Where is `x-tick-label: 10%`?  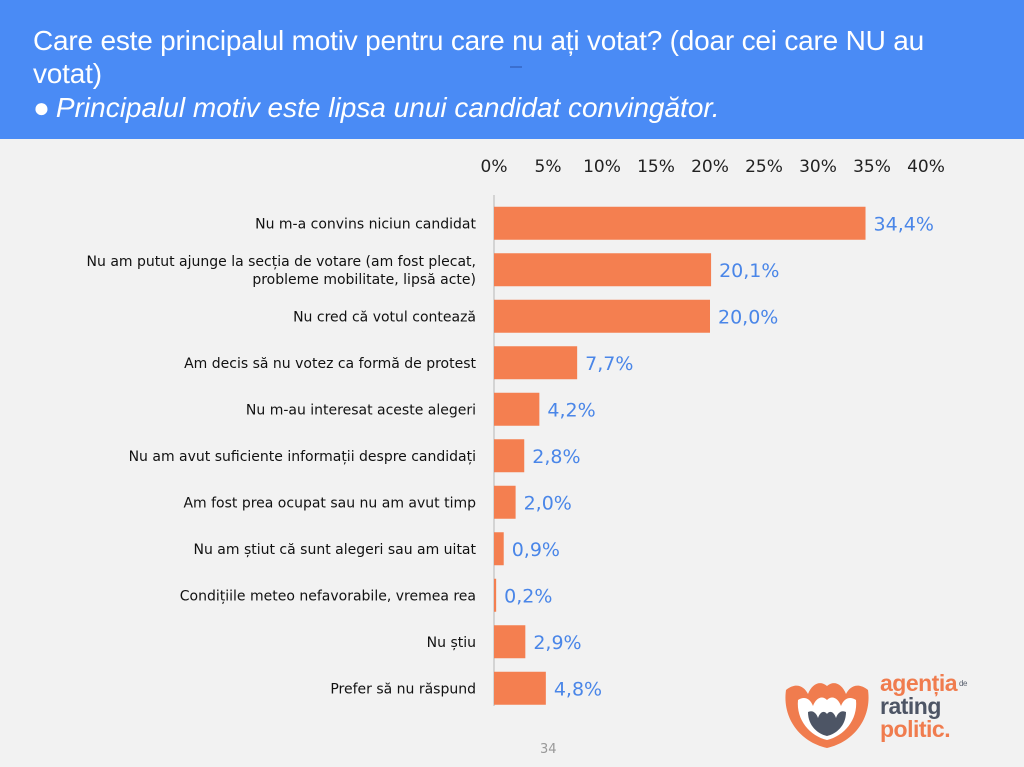
x-tick-label: 10% is located at coordinates (602, 167).